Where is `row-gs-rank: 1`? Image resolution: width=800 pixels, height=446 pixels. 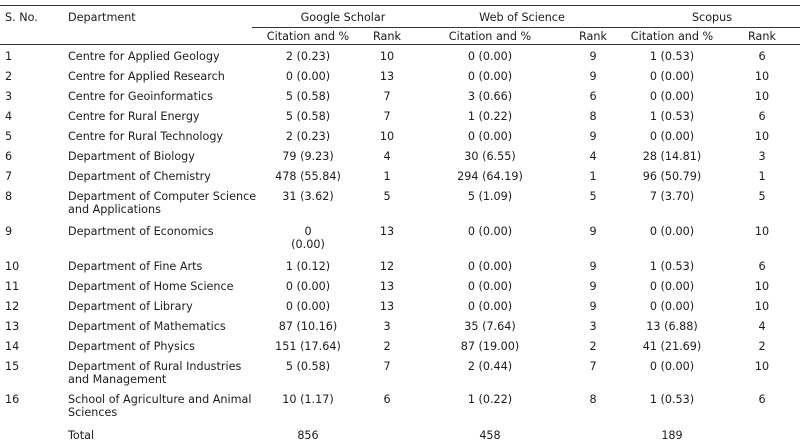 row-gs-rank: 1 is located at coordinates (387, 176).